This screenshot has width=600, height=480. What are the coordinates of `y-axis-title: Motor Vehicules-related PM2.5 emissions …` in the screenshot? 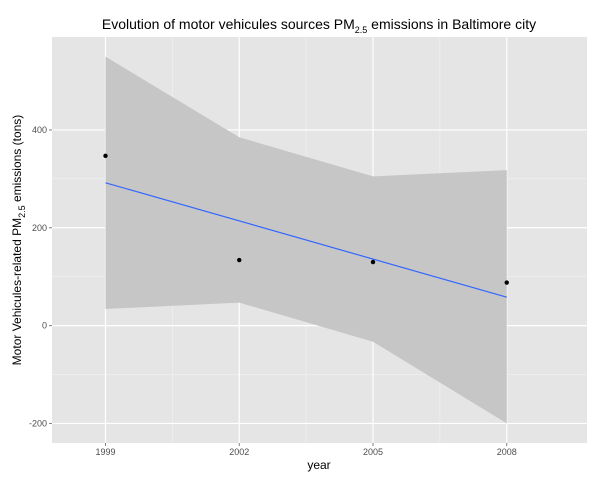 It's located at (18, 240).